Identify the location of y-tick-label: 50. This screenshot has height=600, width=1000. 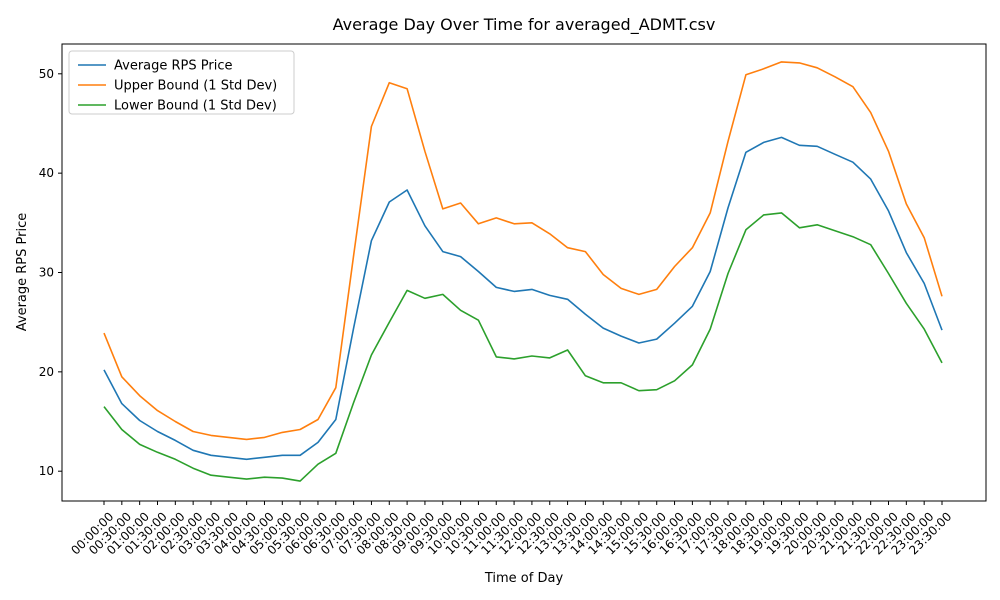
(46, 74).